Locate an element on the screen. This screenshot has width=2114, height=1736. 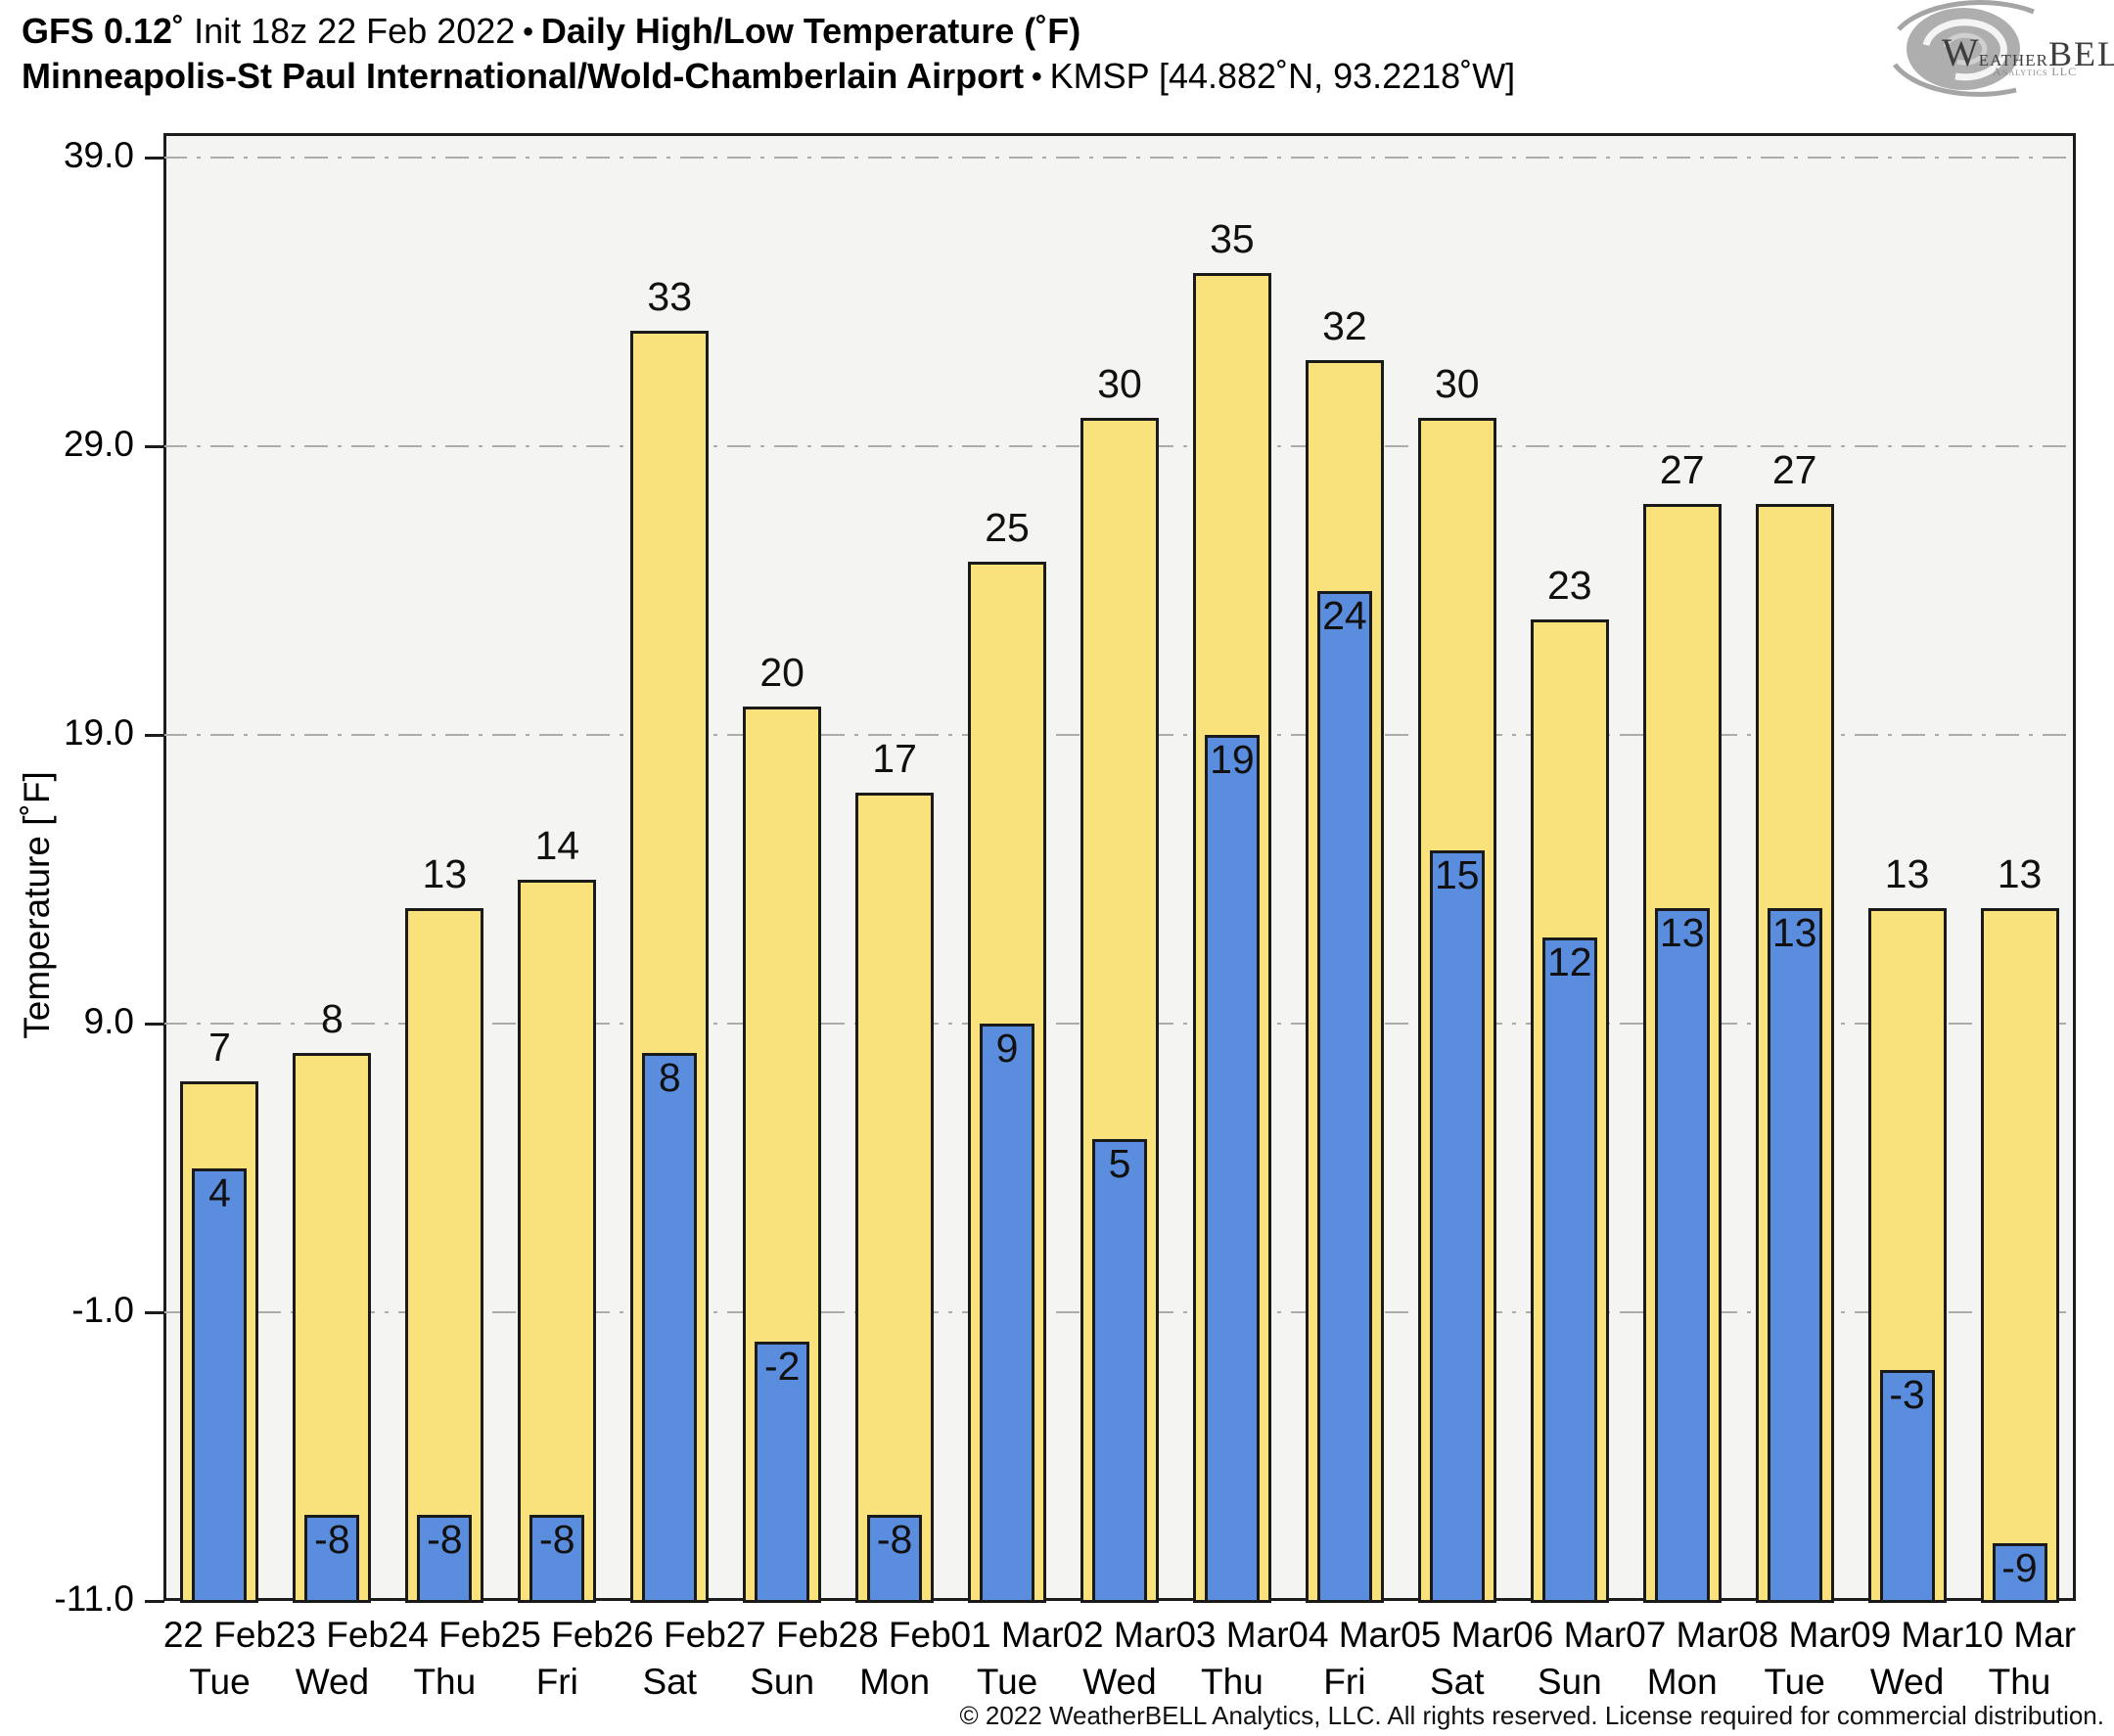
x-tick-weekday-13: Mon is located at coordinates (1682, 1682).